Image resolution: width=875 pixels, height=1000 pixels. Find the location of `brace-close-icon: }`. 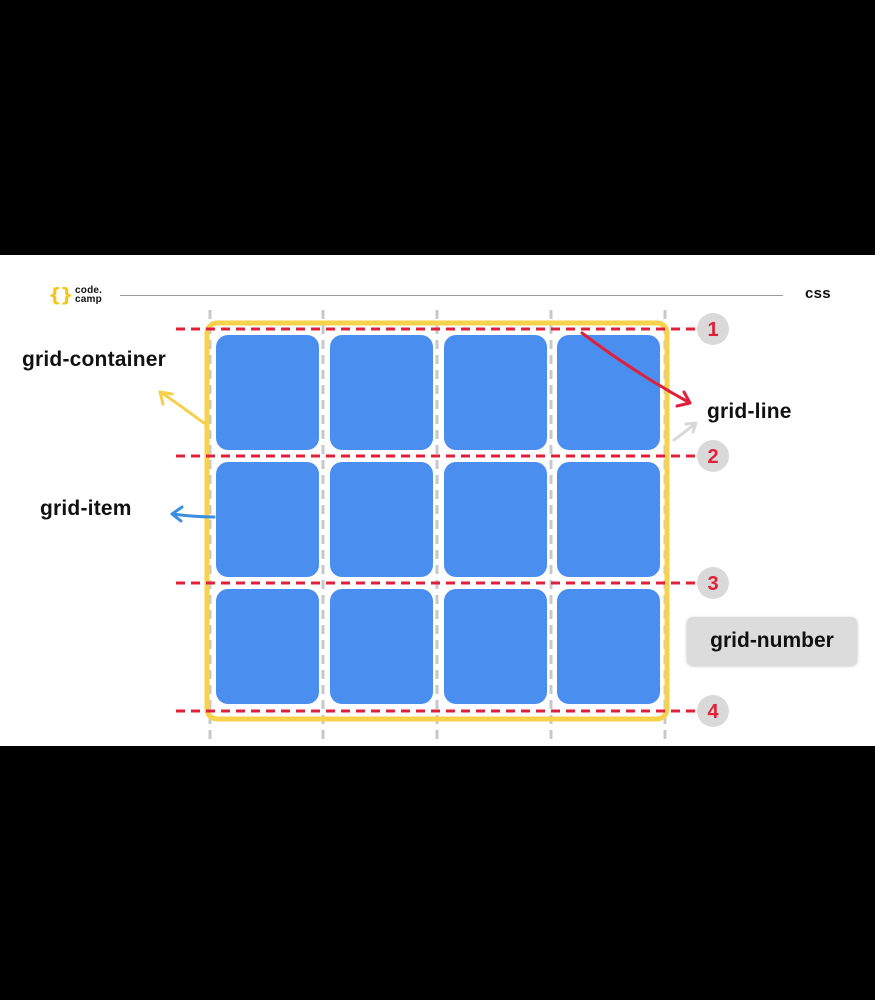

brace-close-icon: } is located at coordinates (67, 295).